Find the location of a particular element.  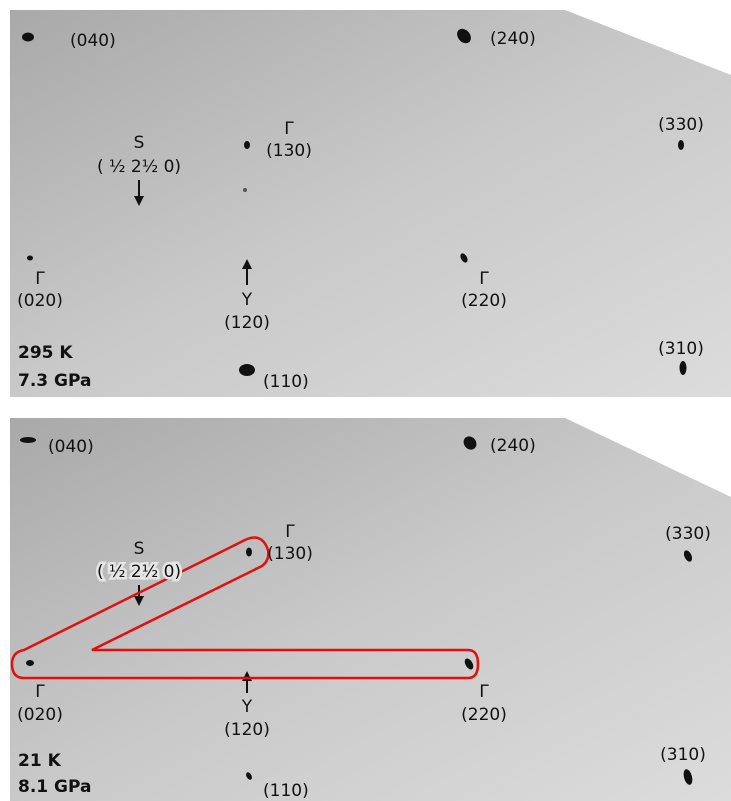

highlight-outline is located at coordinates (245, 608).